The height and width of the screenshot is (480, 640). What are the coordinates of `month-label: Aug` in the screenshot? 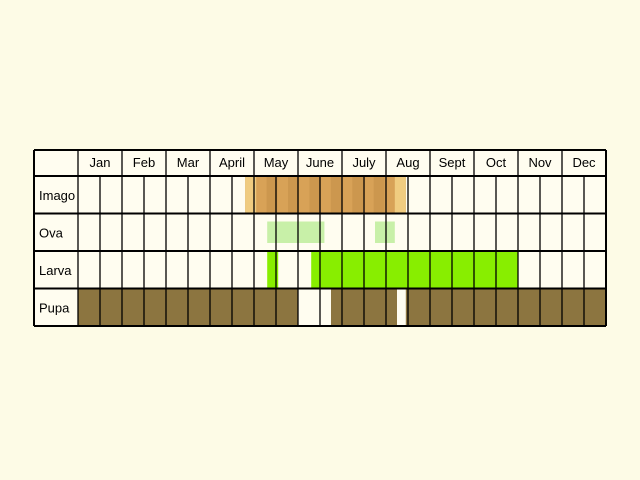 It's located at (407, 162).